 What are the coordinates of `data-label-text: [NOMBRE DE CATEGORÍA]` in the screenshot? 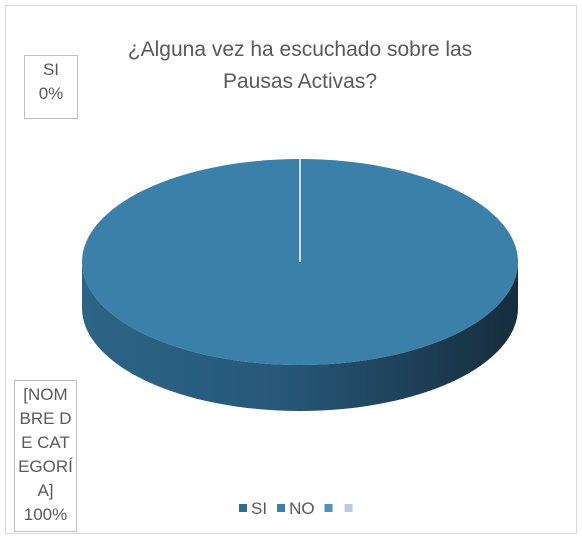 It's located at (45, 442).